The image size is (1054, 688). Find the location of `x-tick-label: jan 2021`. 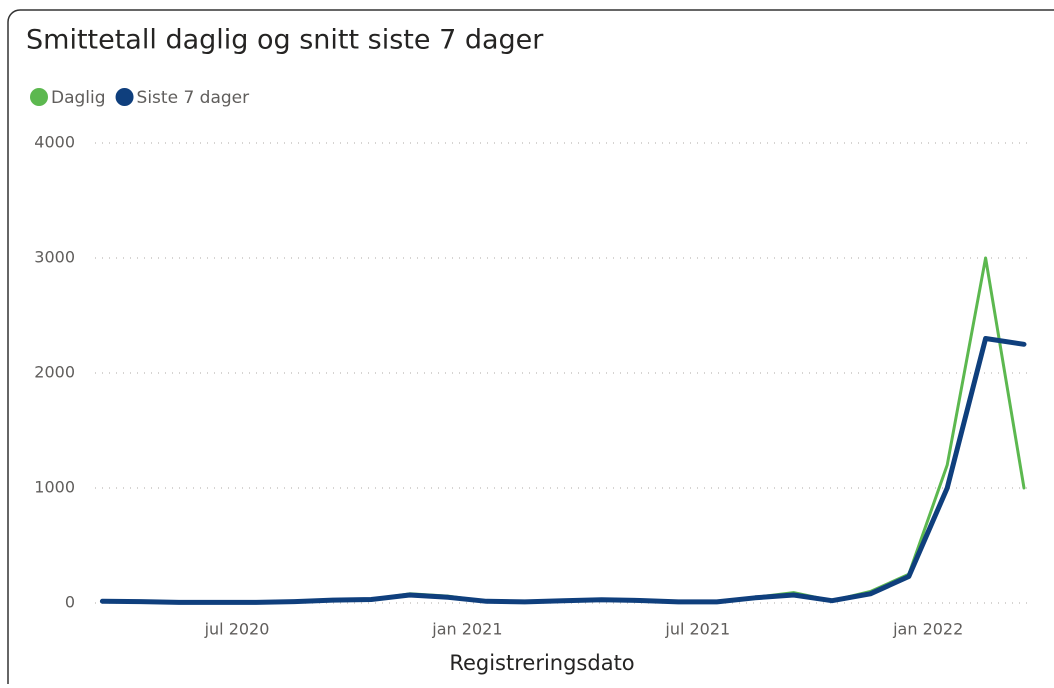

x-tick-label: jan 2021 is located at coordinates (466, 629).